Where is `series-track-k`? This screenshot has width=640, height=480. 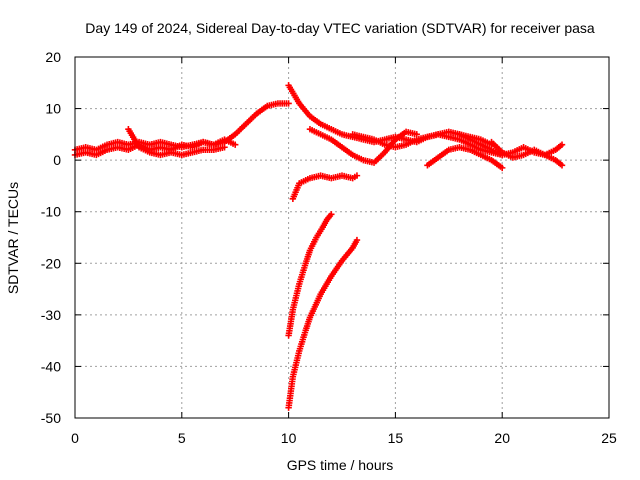
series-track-k is located at coordinates (310, 275).